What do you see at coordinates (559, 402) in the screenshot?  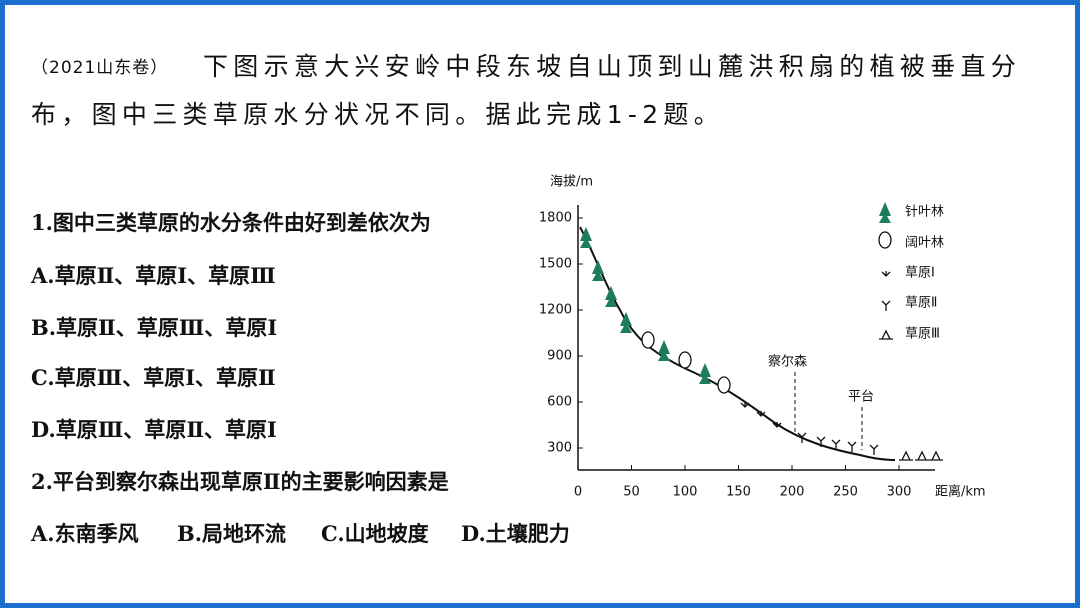 I see `y-tick-label: 600` at bounding box center [559, 402].